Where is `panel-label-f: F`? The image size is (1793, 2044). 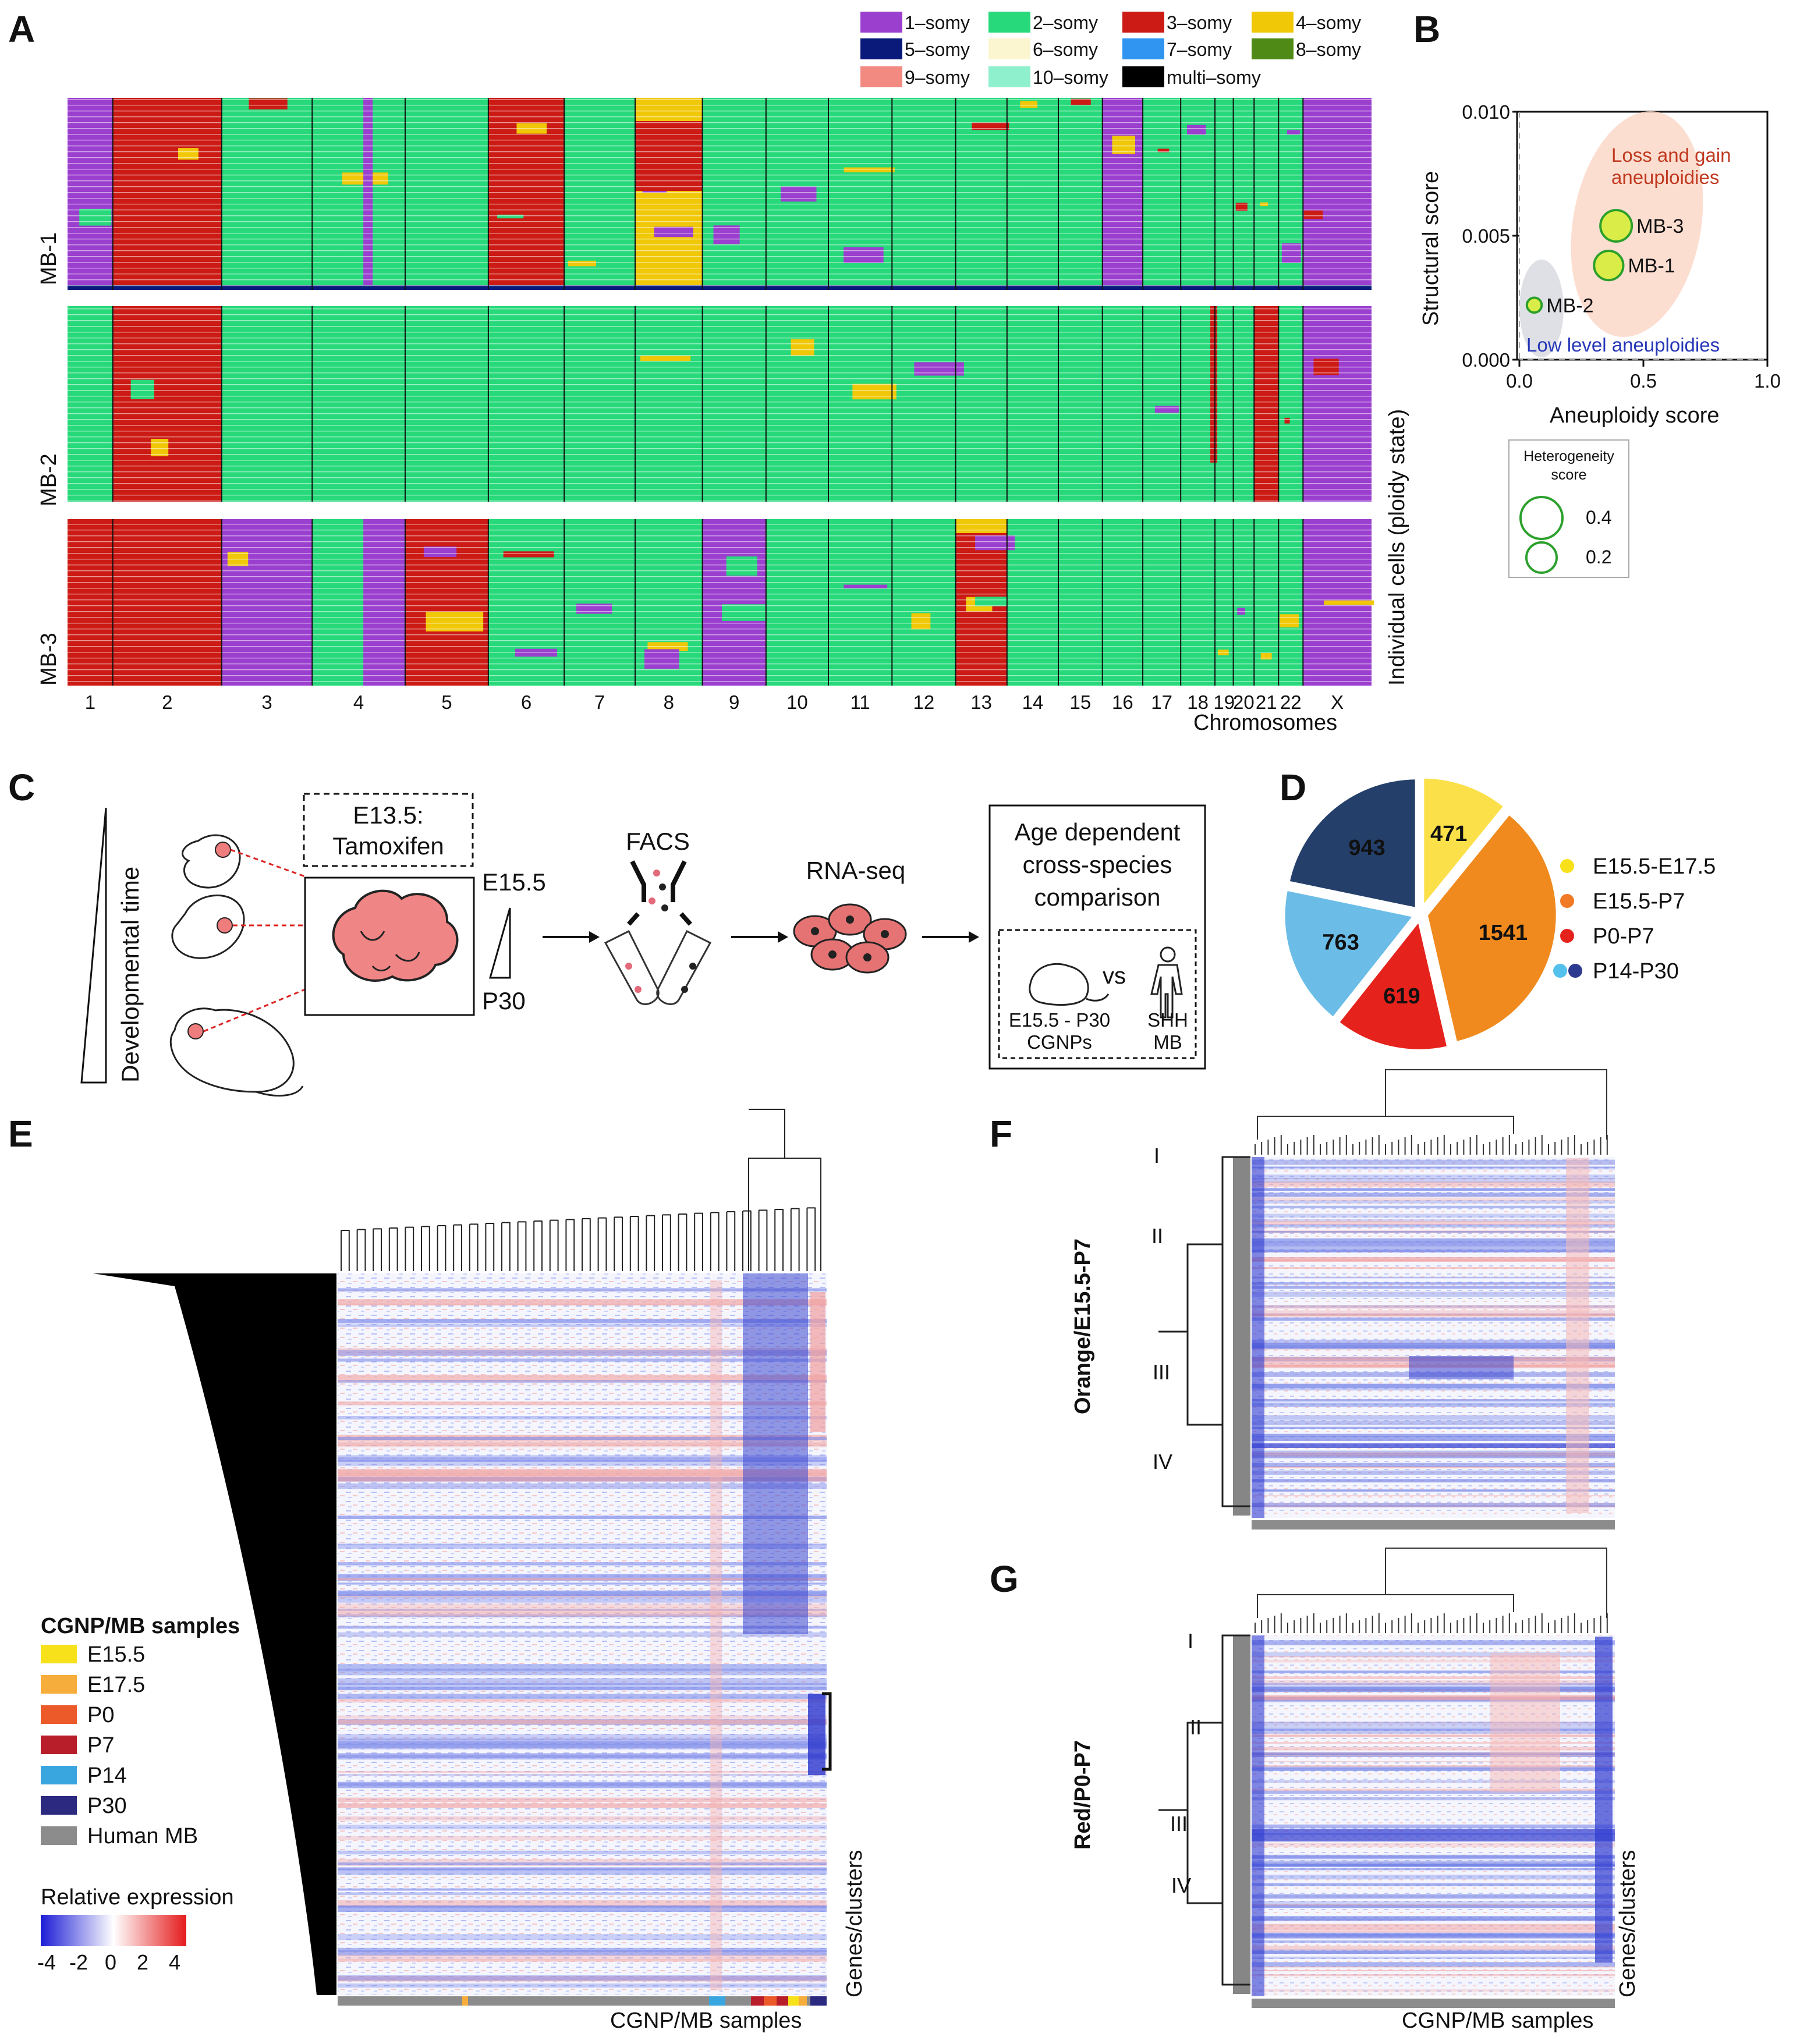 panel-label-f: F is located at coordinates (1001, 1134).